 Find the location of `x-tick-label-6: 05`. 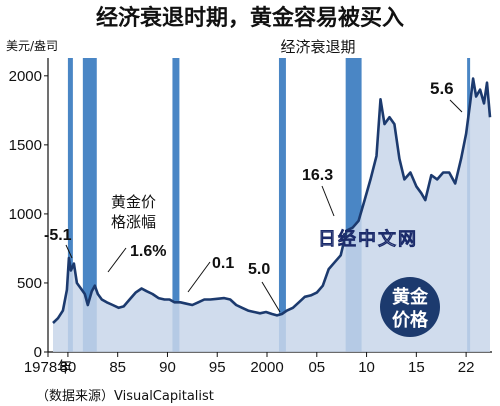

x-tick-label-6: 05 is located at coordinates (316, 367).